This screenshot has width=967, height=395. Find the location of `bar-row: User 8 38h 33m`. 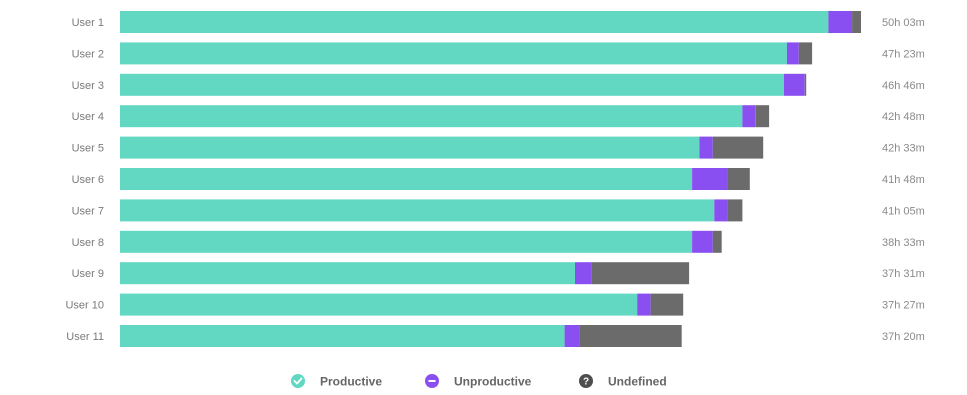

bar-row: User 8 38h 33m is located at coordinates (498, 241).